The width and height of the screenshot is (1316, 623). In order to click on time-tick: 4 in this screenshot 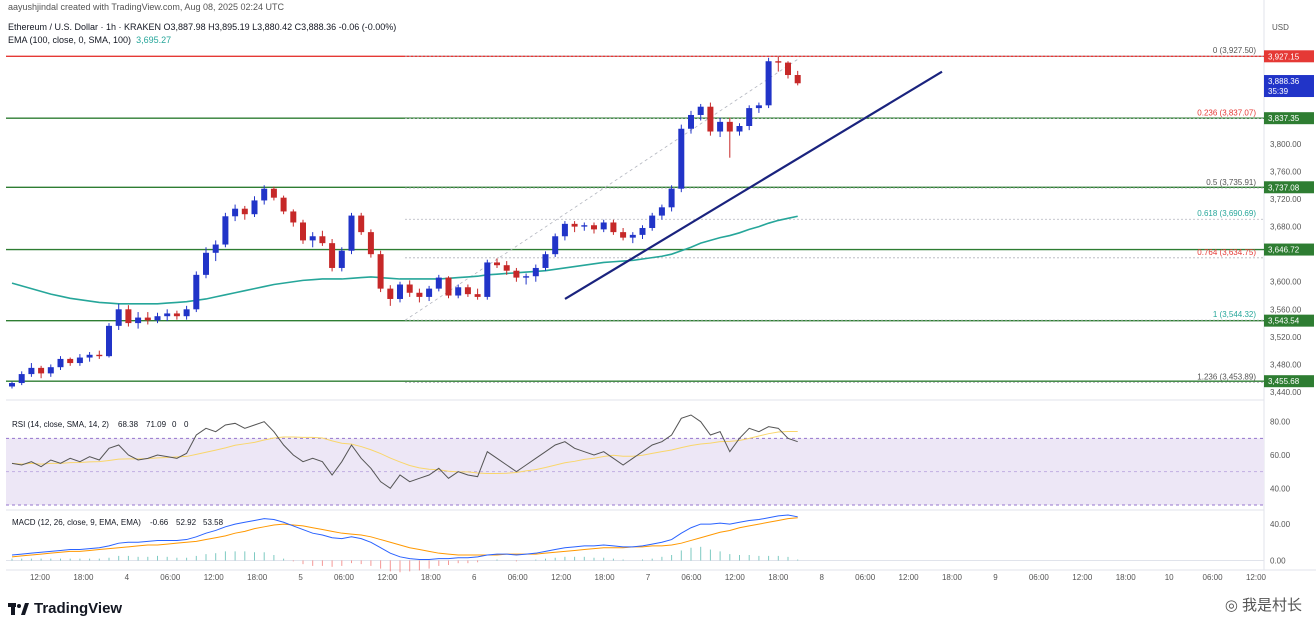, I will do `click(127, 577)`.